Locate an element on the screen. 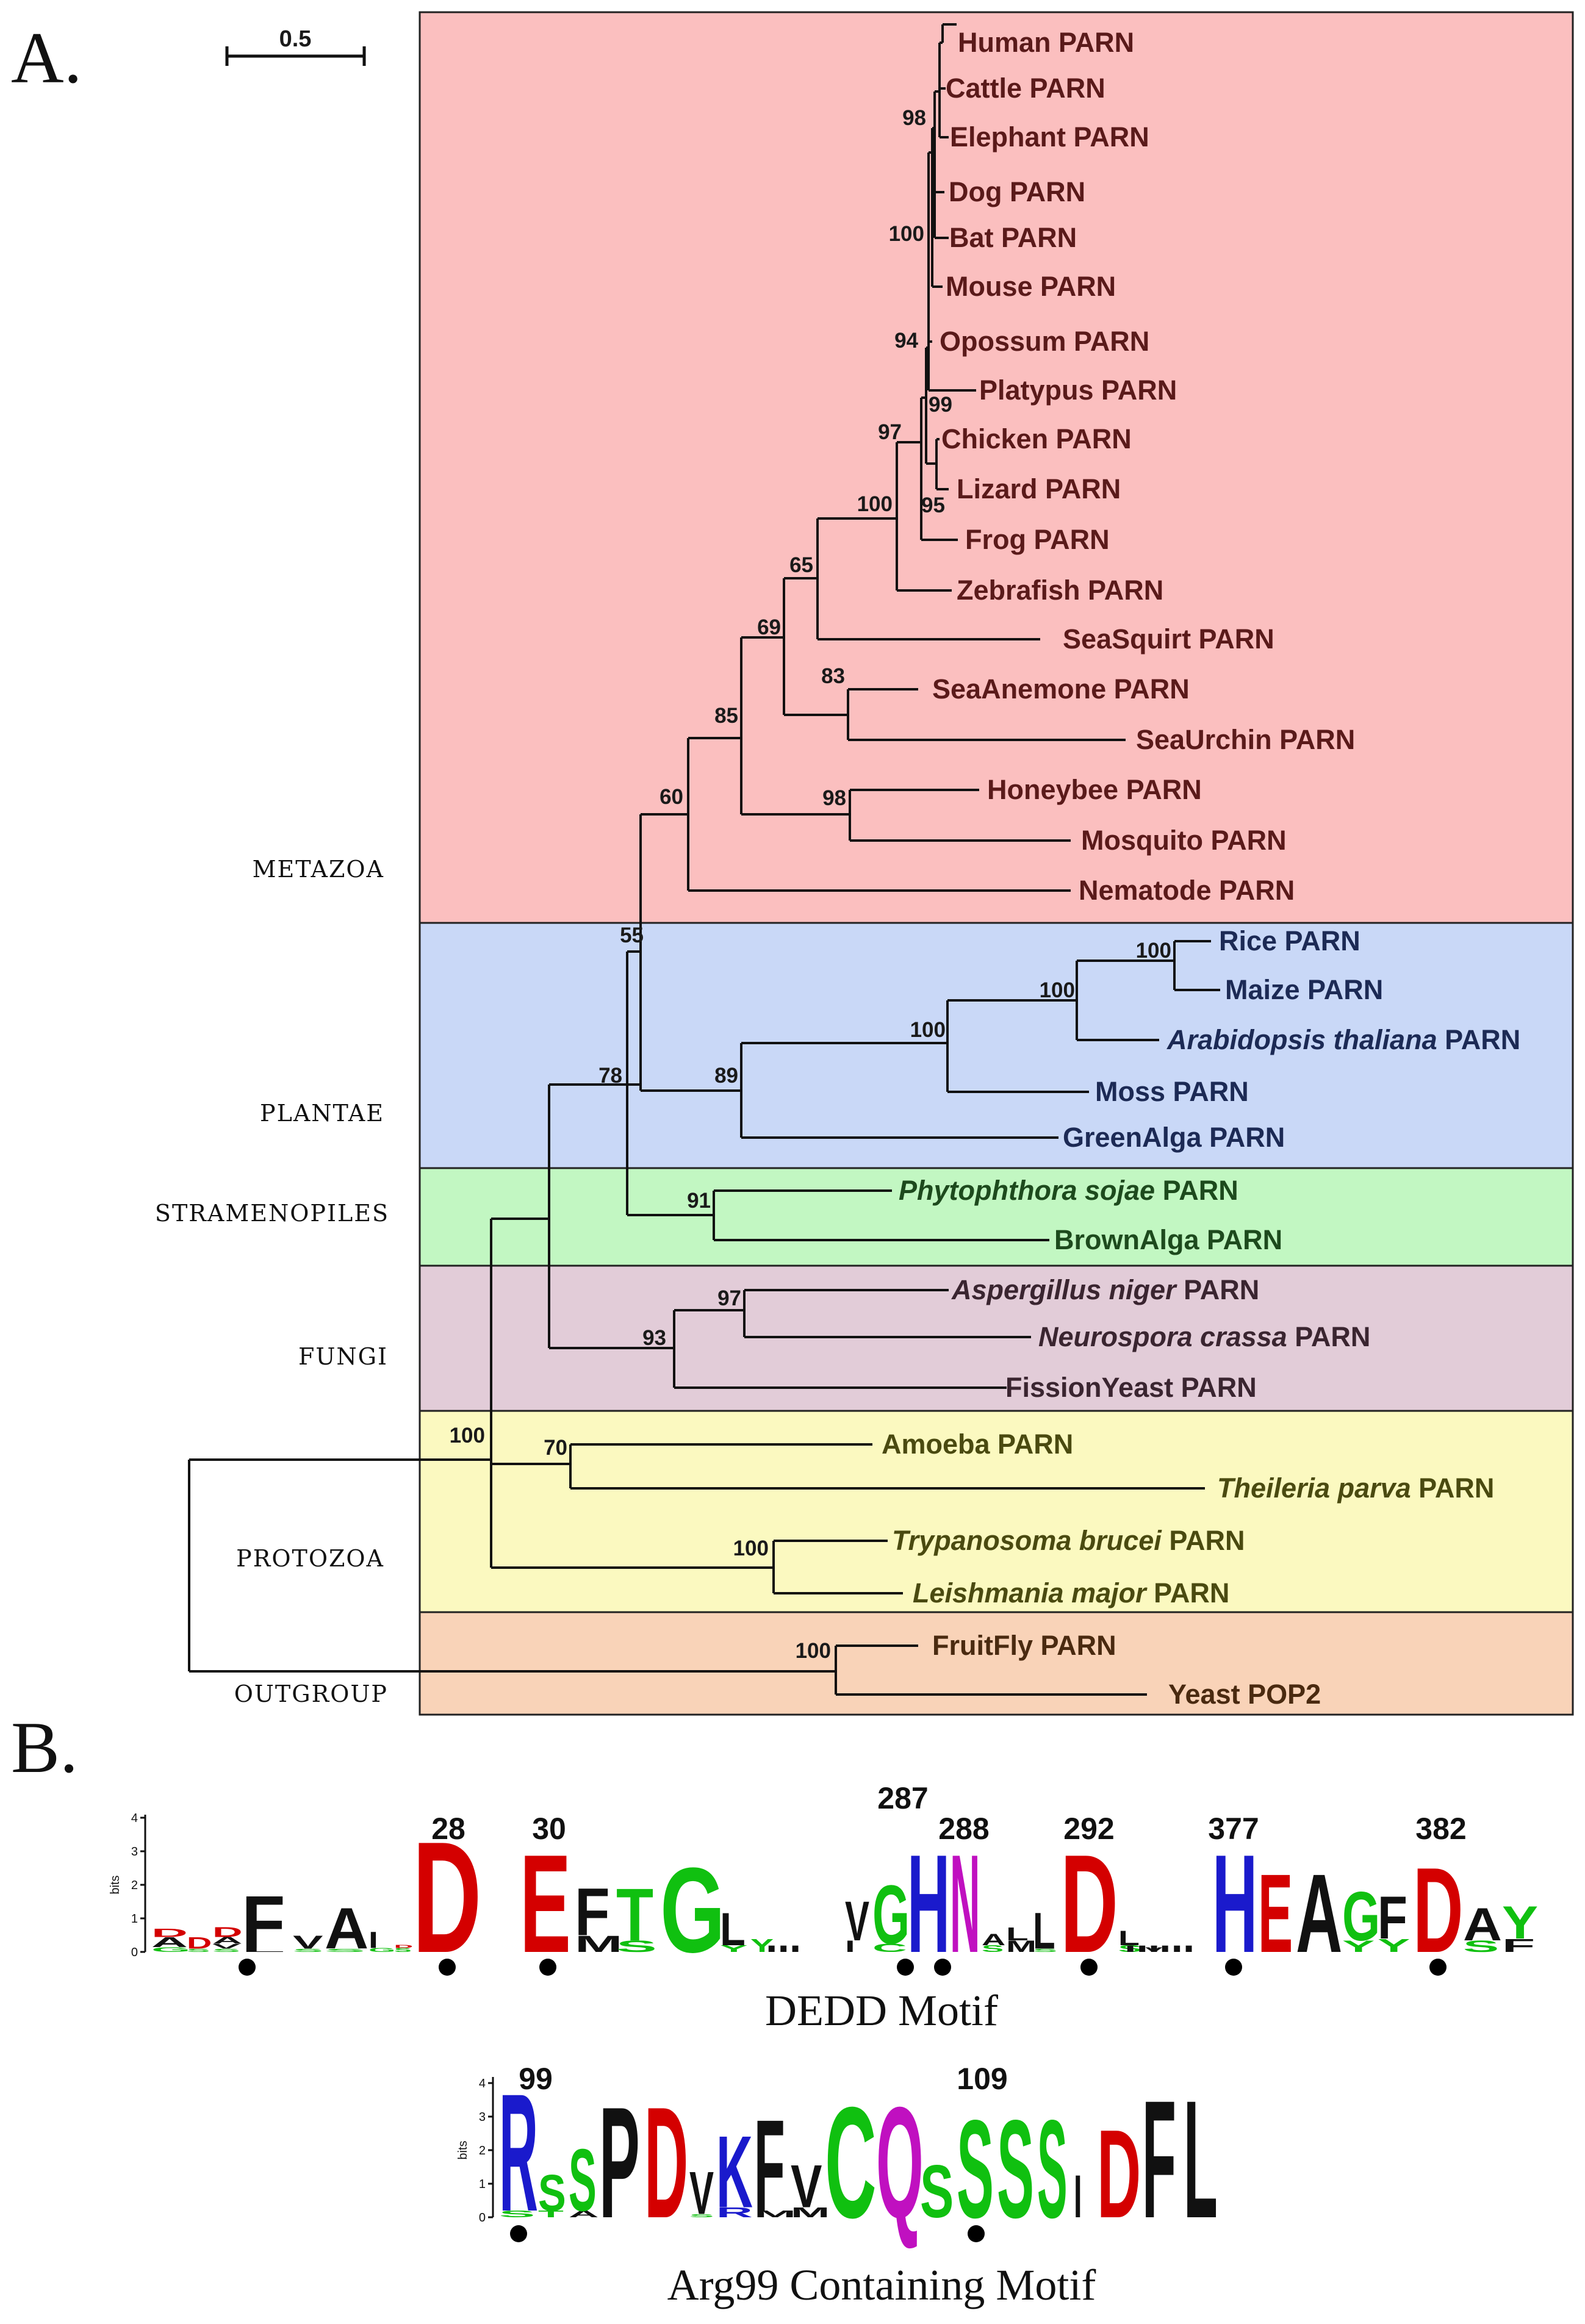 Image resolution: width=1585 pixels, height=2324 pixels. bootstrap-label: 99 is located at coordinates (940, 405).